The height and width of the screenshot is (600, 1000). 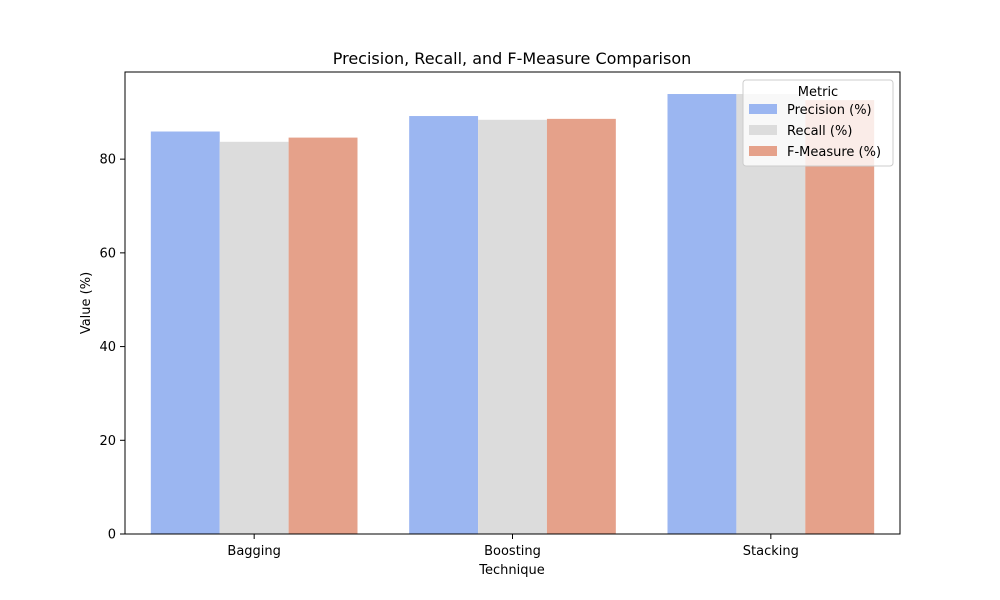 I want to click on y-axis-title: Value (%), so click(x=86, y=303).